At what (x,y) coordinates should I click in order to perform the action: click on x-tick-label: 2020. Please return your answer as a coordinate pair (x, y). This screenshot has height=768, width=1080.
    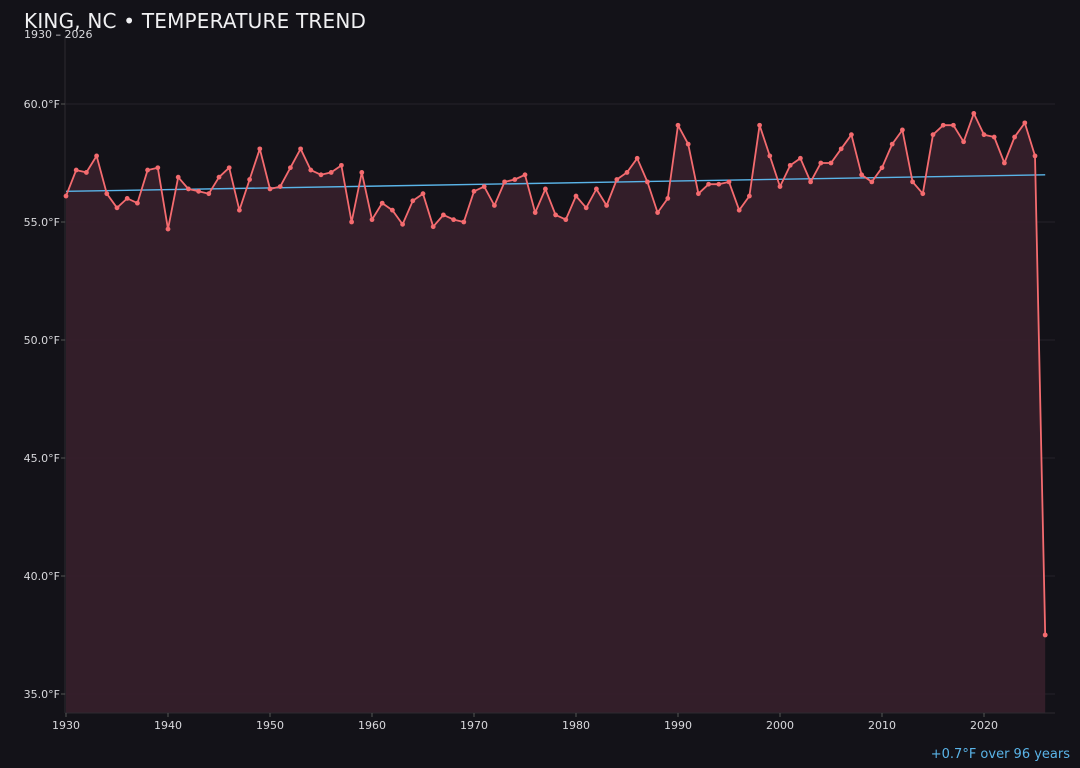
    Looking at the image, I should click on (984, 725).